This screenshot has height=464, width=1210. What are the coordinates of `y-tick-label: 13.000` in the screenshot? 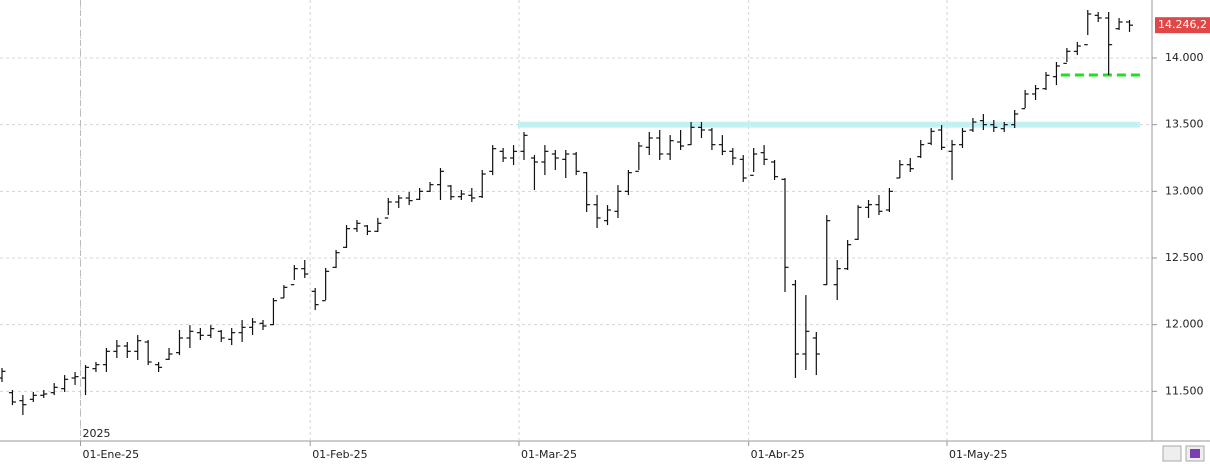 It's located at (1184, 190).